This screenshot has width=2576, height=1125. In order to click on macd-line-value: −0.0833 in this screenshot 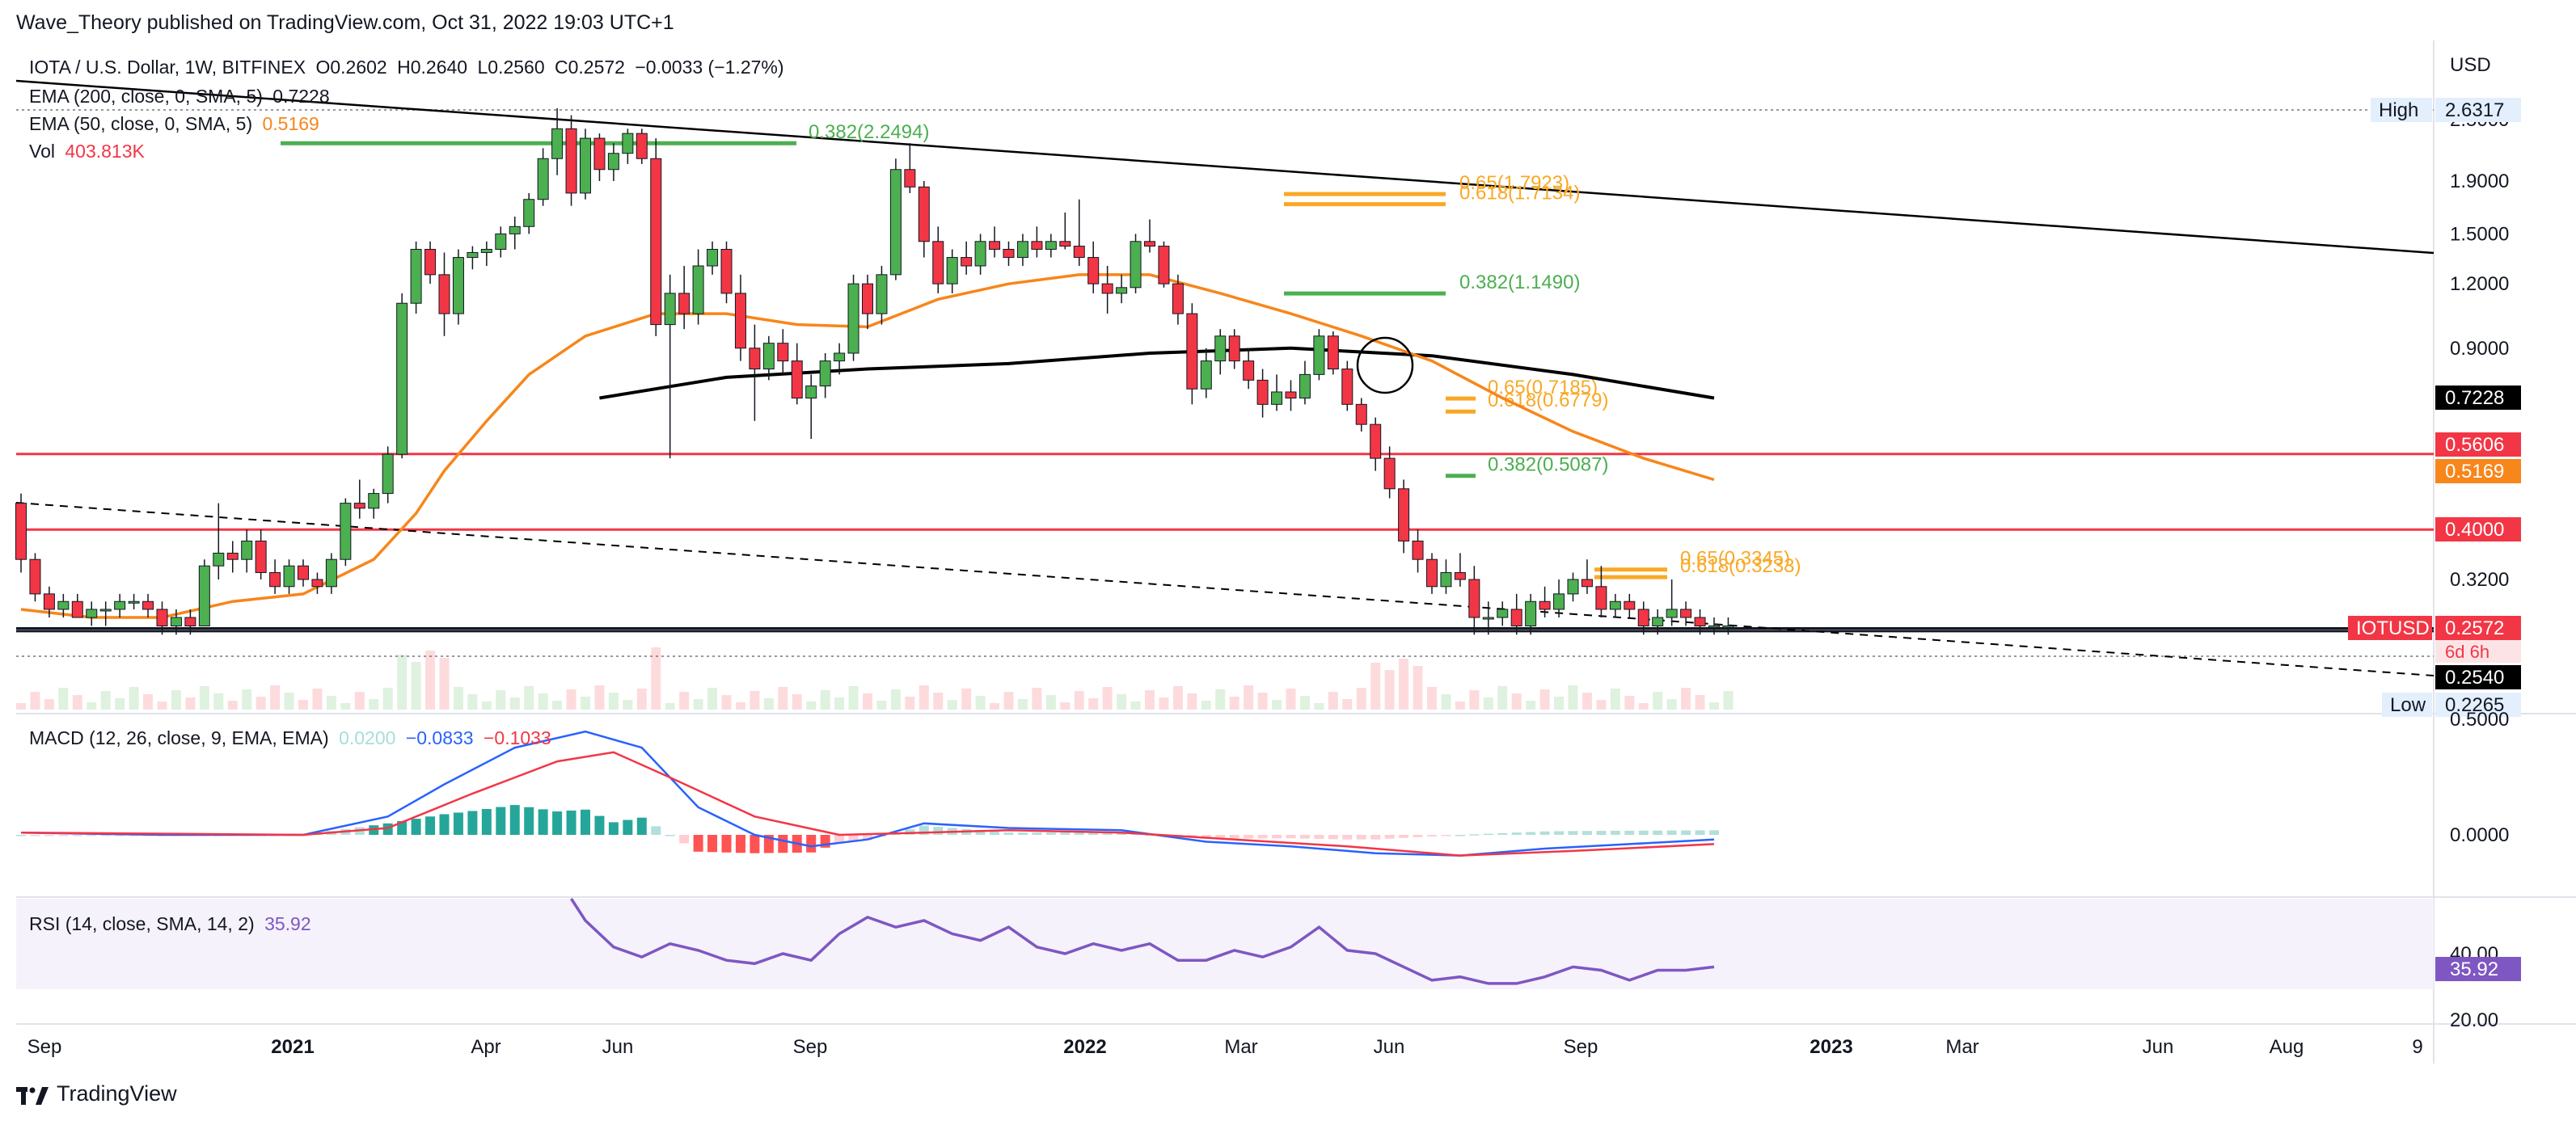, I will do `click(439, 738)`.